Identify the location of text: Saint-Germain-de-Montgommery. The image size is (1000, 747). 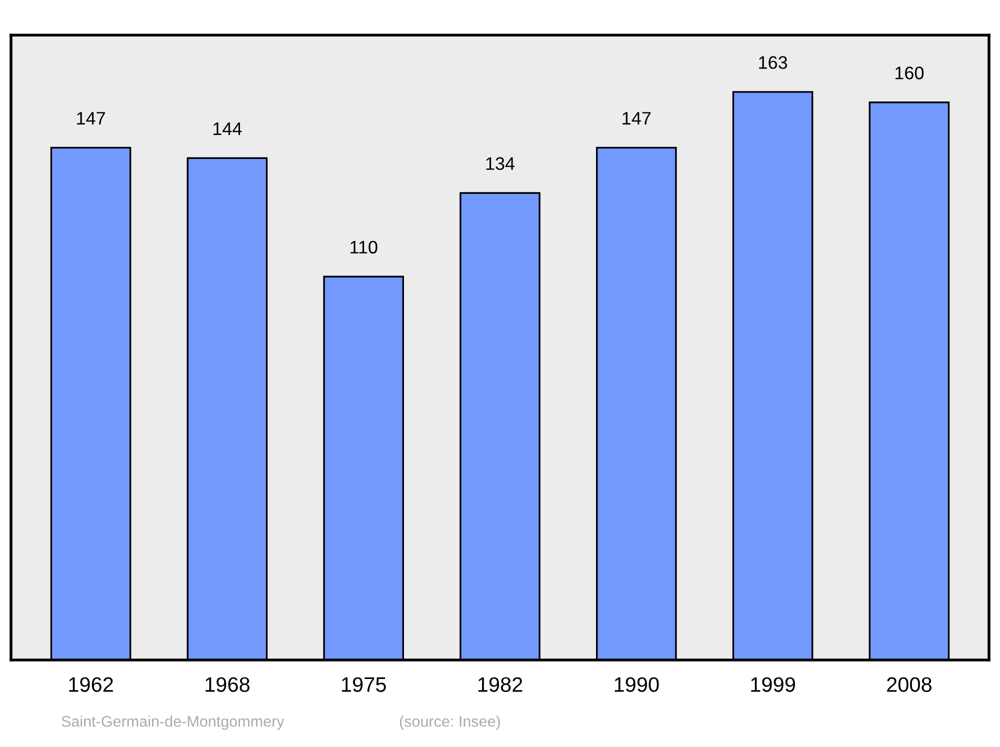
(173, 723).